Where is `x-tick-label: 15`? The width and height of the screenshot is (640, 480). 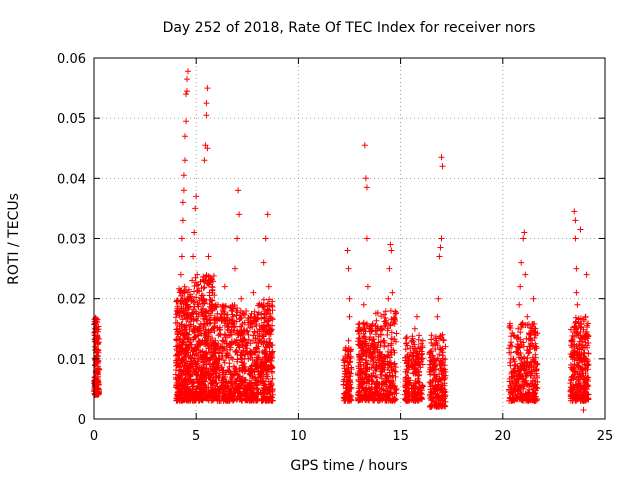 x-tick-label: 15 is located at coordinates (400, 436).